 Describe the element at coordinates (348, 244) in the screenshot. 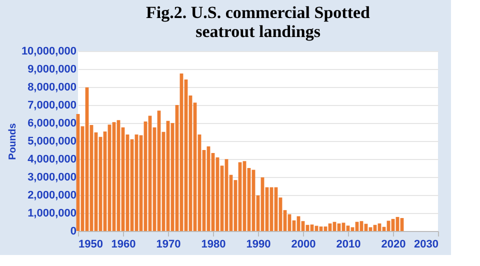

I see `x-tick-label: 2010` at that location.